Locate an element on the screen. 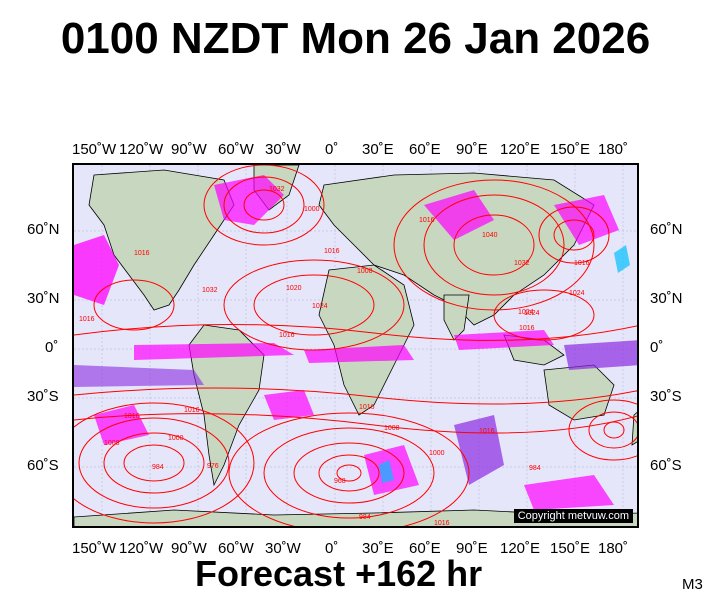 Image resolution: width=711 pixels, height=600 pixels. copyright-badge: Copyright metvuw.com is located at coordinates (573, 516).